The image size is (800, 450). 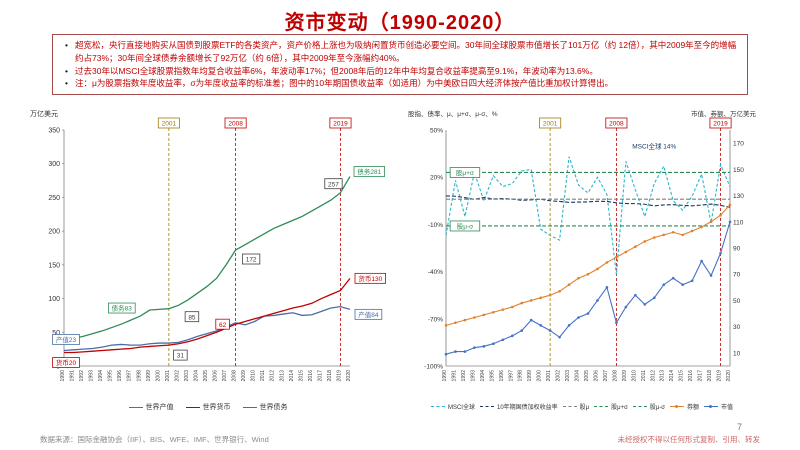 What do you see at coordinates (435, 272) in the screenshot?
I see `y-tick-label: -40%` at bounding box center [435, 272].